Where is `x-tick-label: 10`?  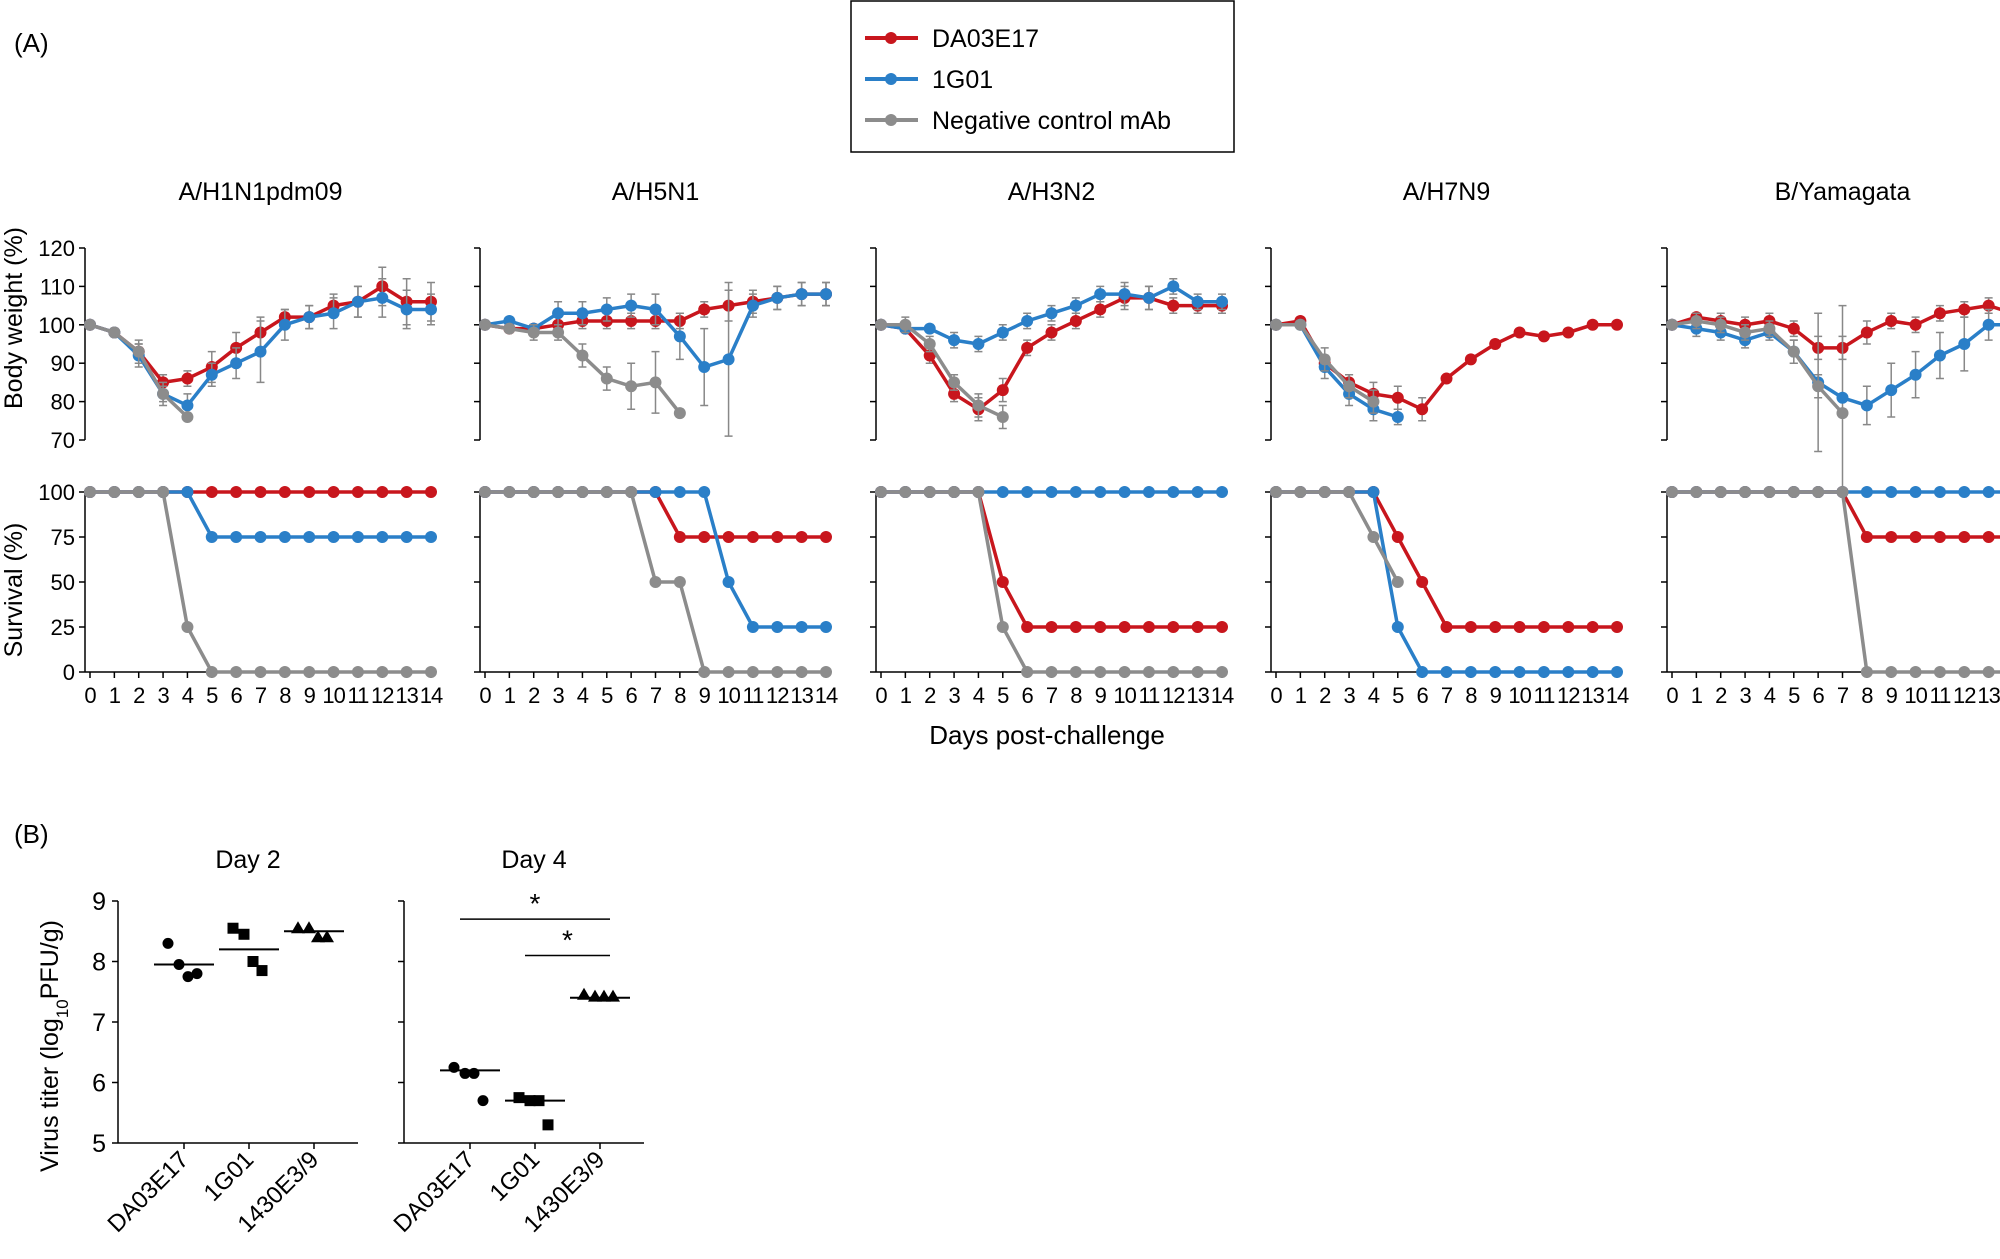
x-tick-label: 10 is located at coordinates (1915, 695).